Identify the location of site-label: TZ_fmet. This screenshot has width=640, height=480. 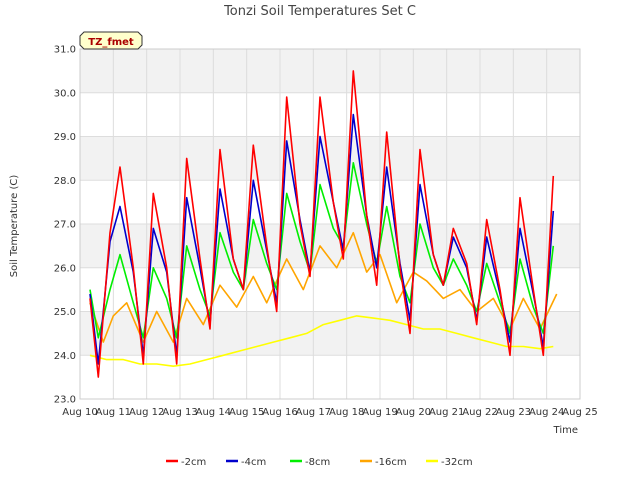
(111, 42).